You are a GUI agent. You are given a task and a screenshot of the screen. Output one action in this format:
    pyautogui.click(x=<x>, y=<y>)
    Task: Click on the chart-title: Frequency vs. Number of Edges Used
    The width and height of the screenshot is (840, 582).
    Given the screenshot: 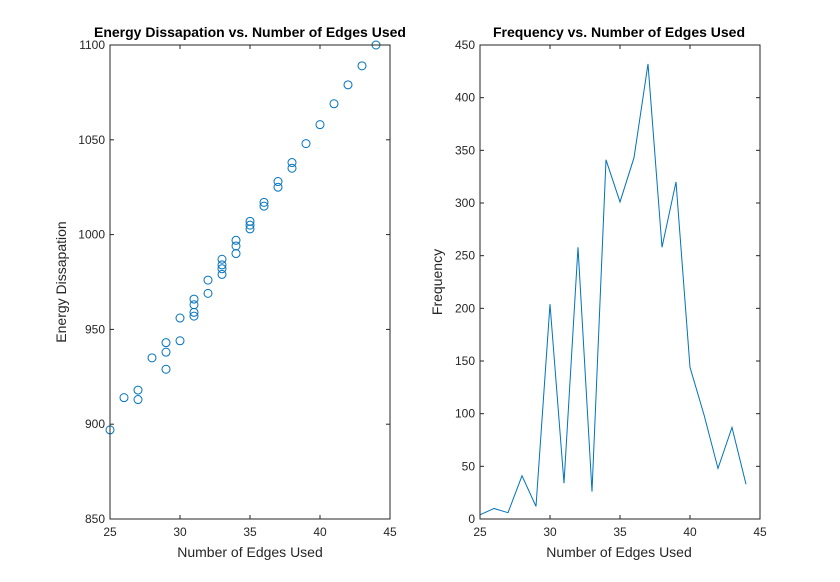 What is the action you would take?
    pyautogui.click(x=619, y=32)
    